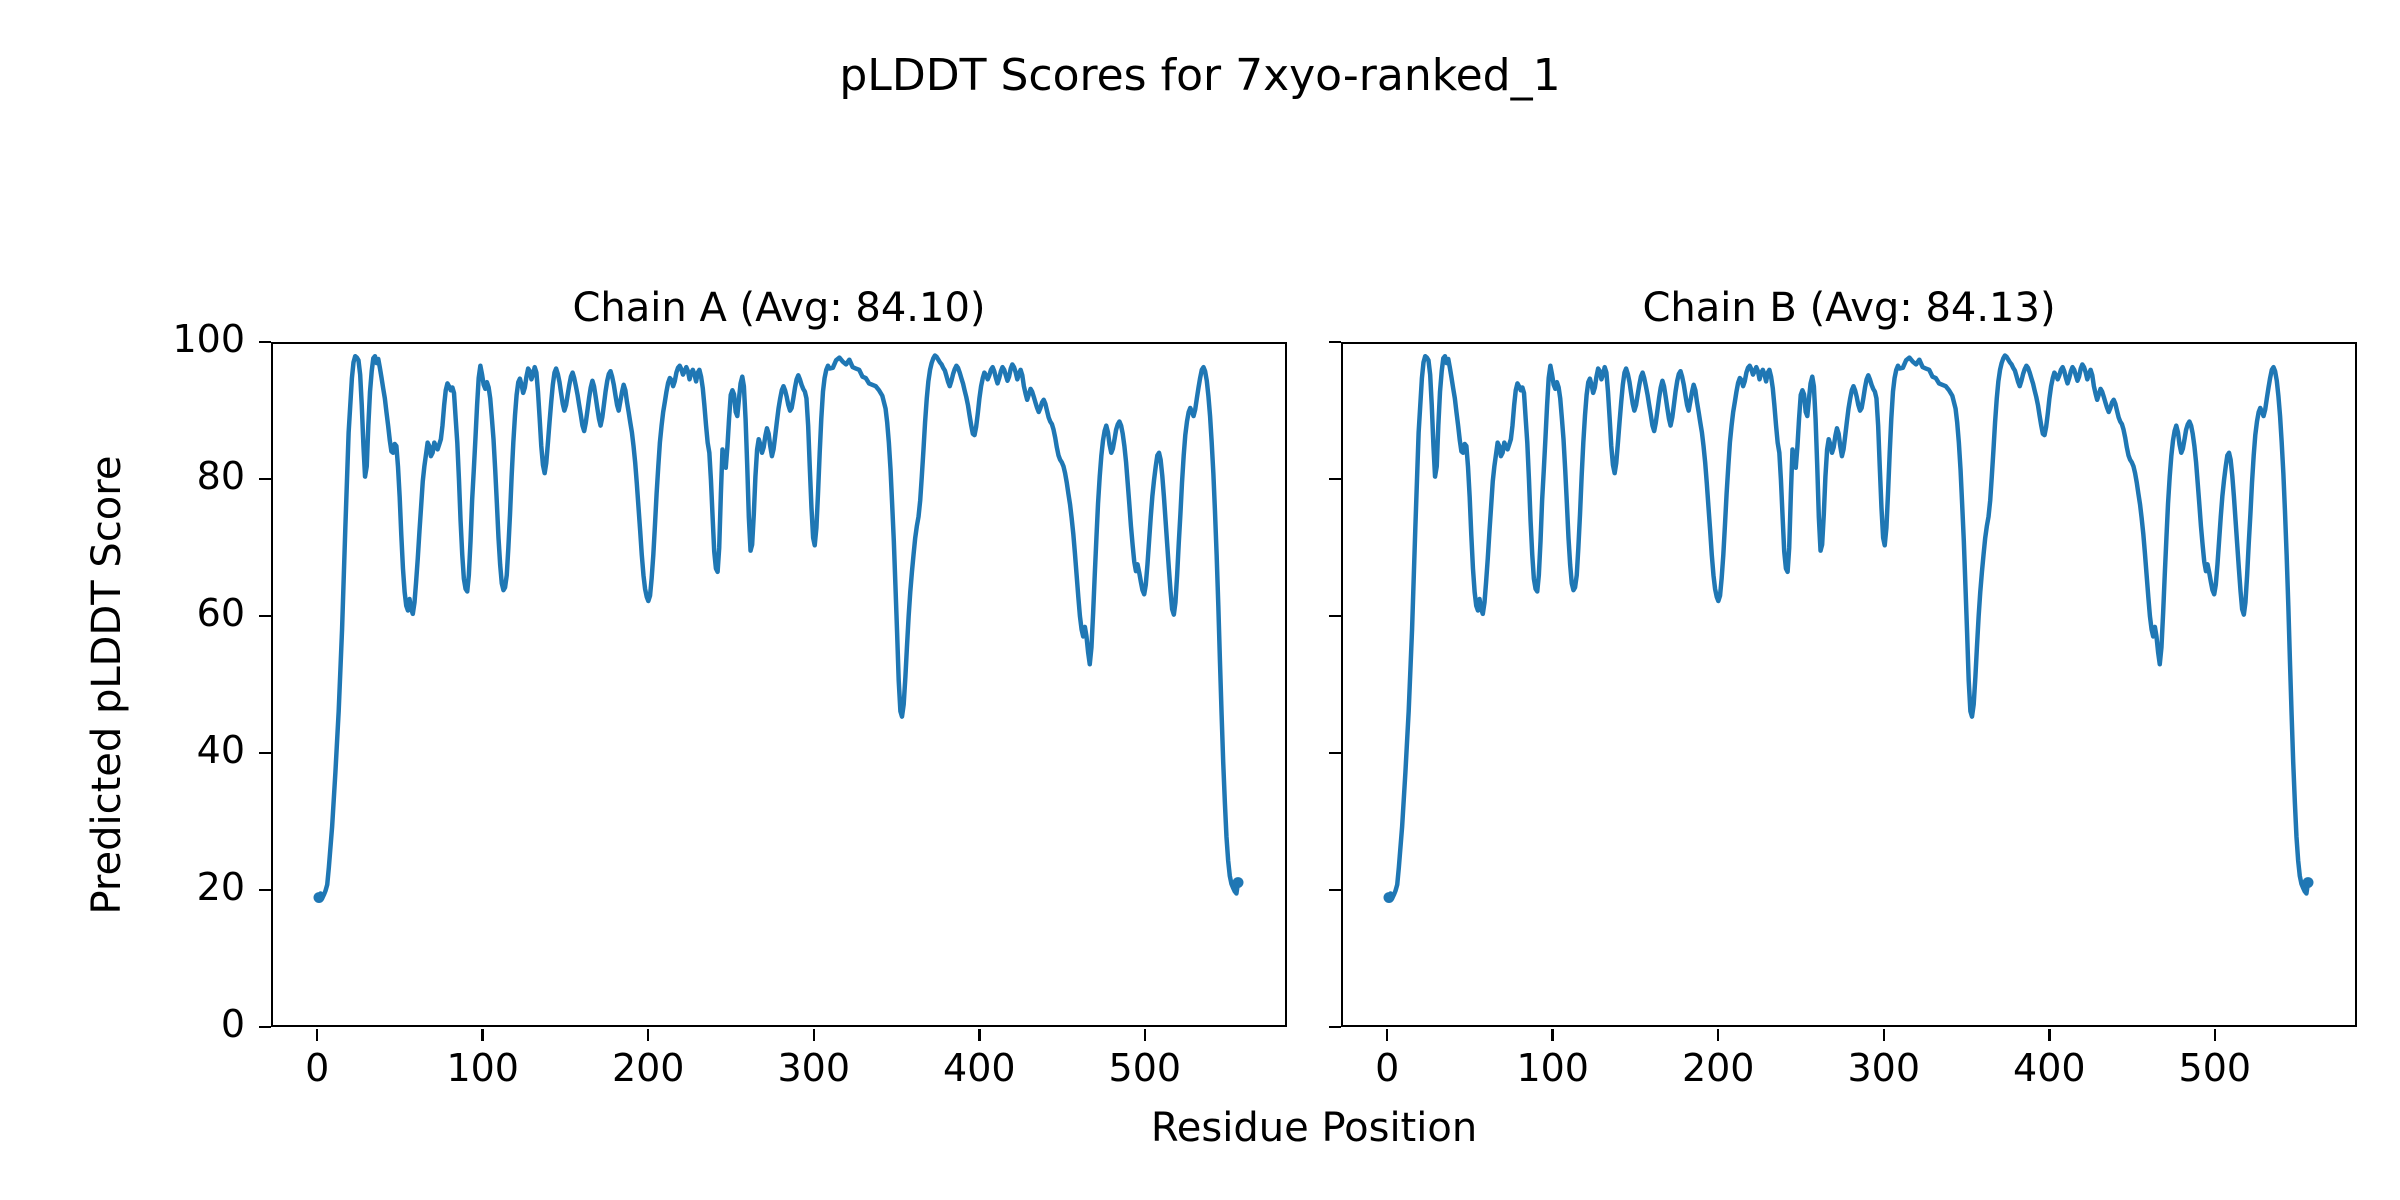  I want to click on chain-a-title: Chain A (Avg: 84.10), so click(779, 308).